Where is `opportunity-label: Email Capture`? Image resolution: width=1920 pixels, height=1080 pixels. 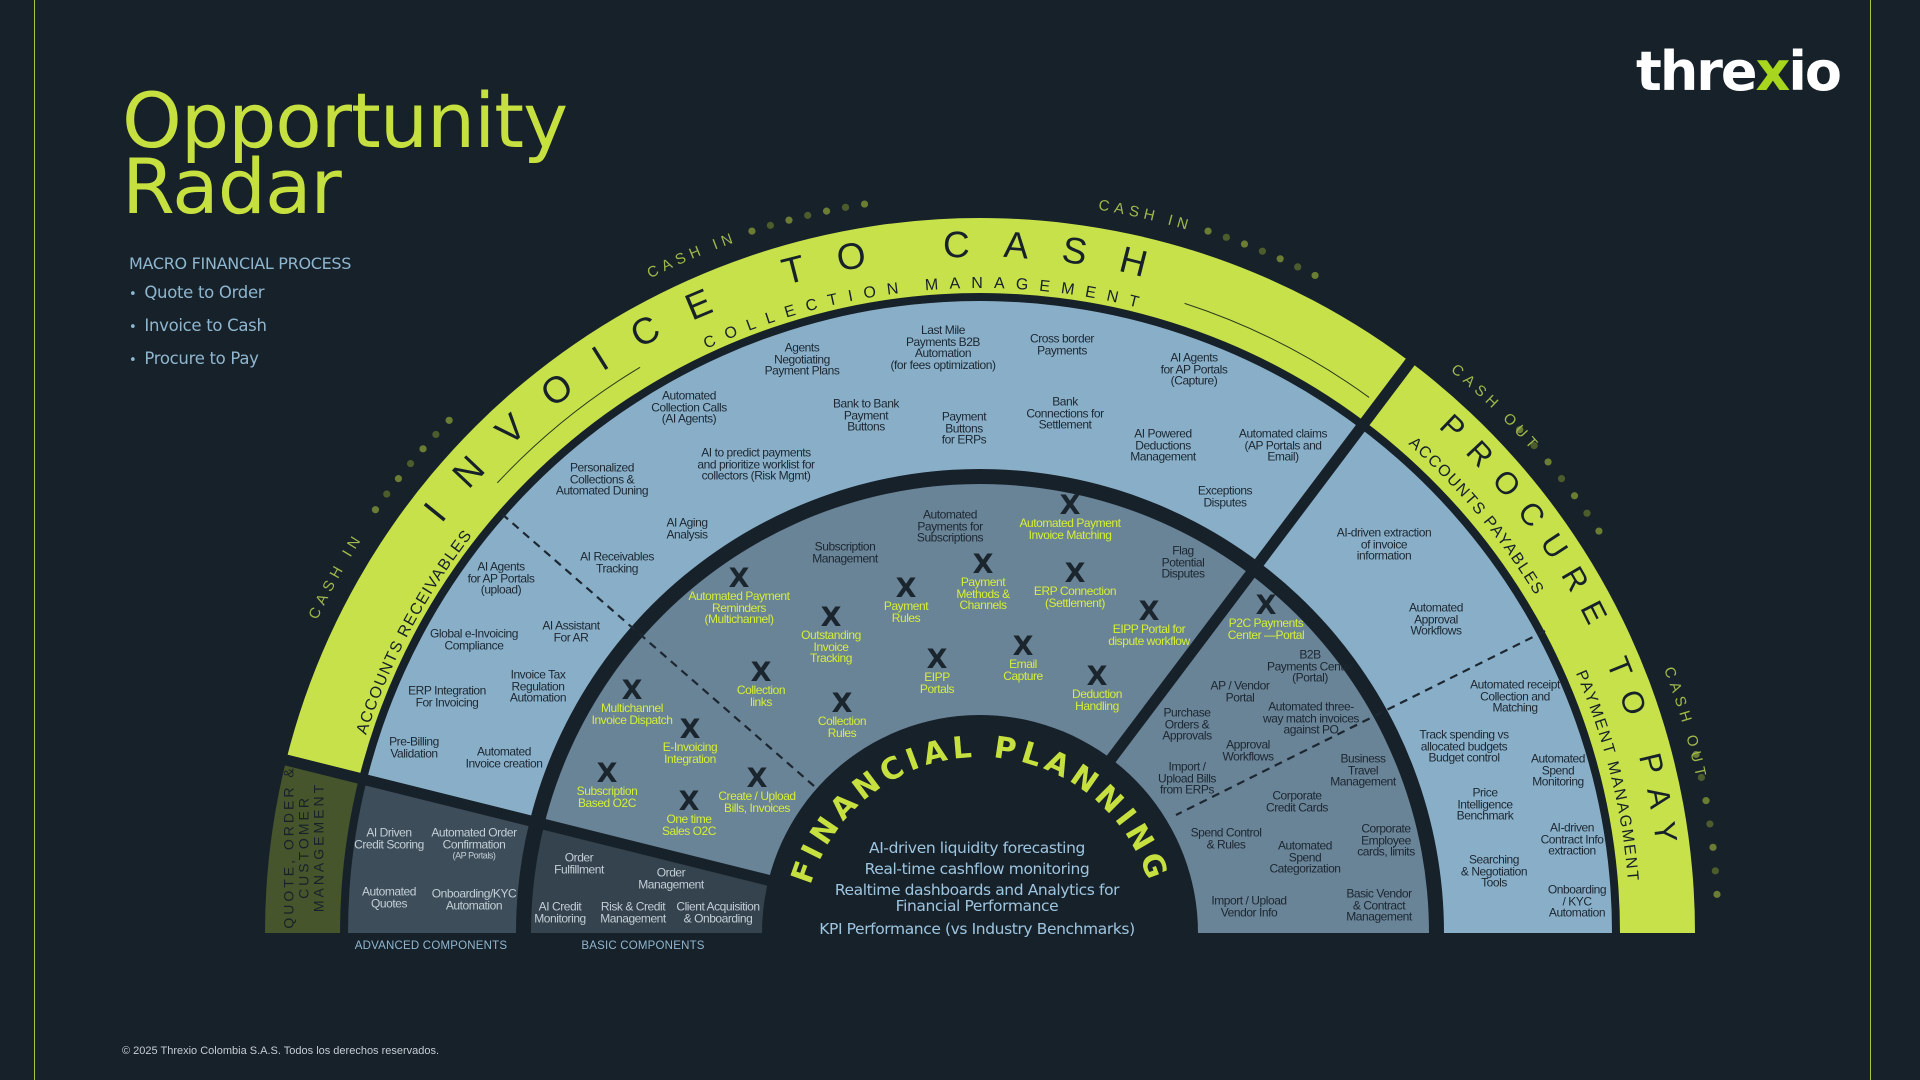
opportunity-label: Email Capture is located at coordinates (1023, 670).